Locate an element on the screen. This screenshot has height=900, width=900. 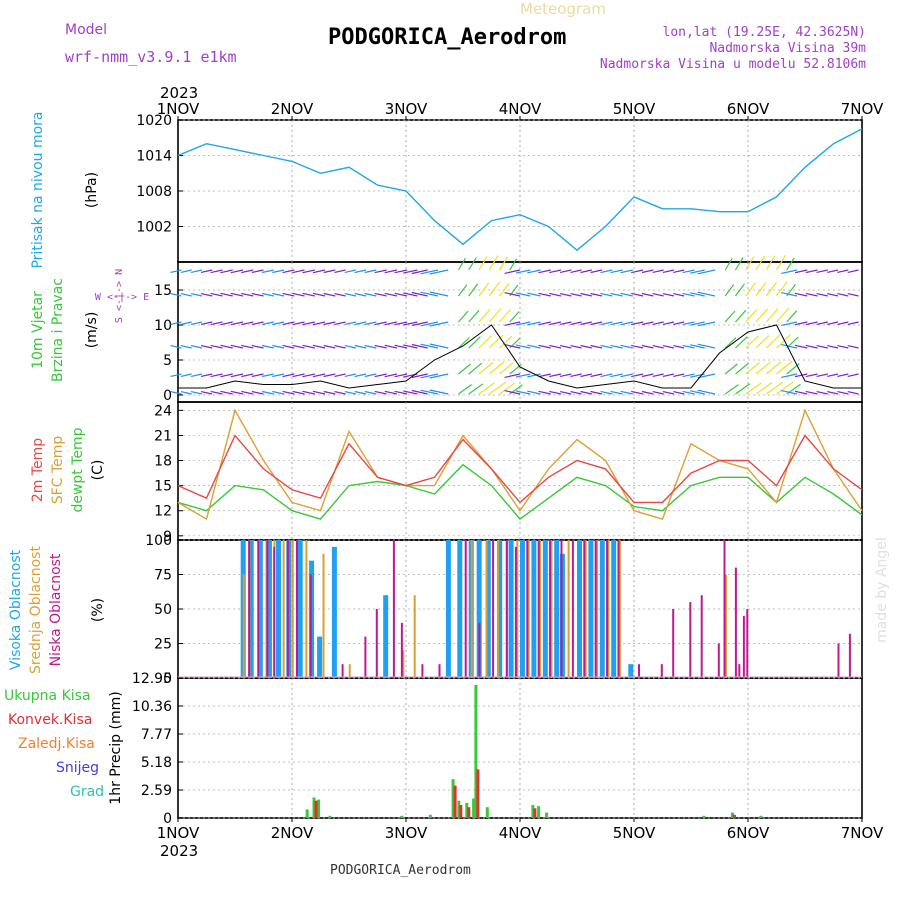
pressure-unit: (hPa) is located at coordinates (92, 190).